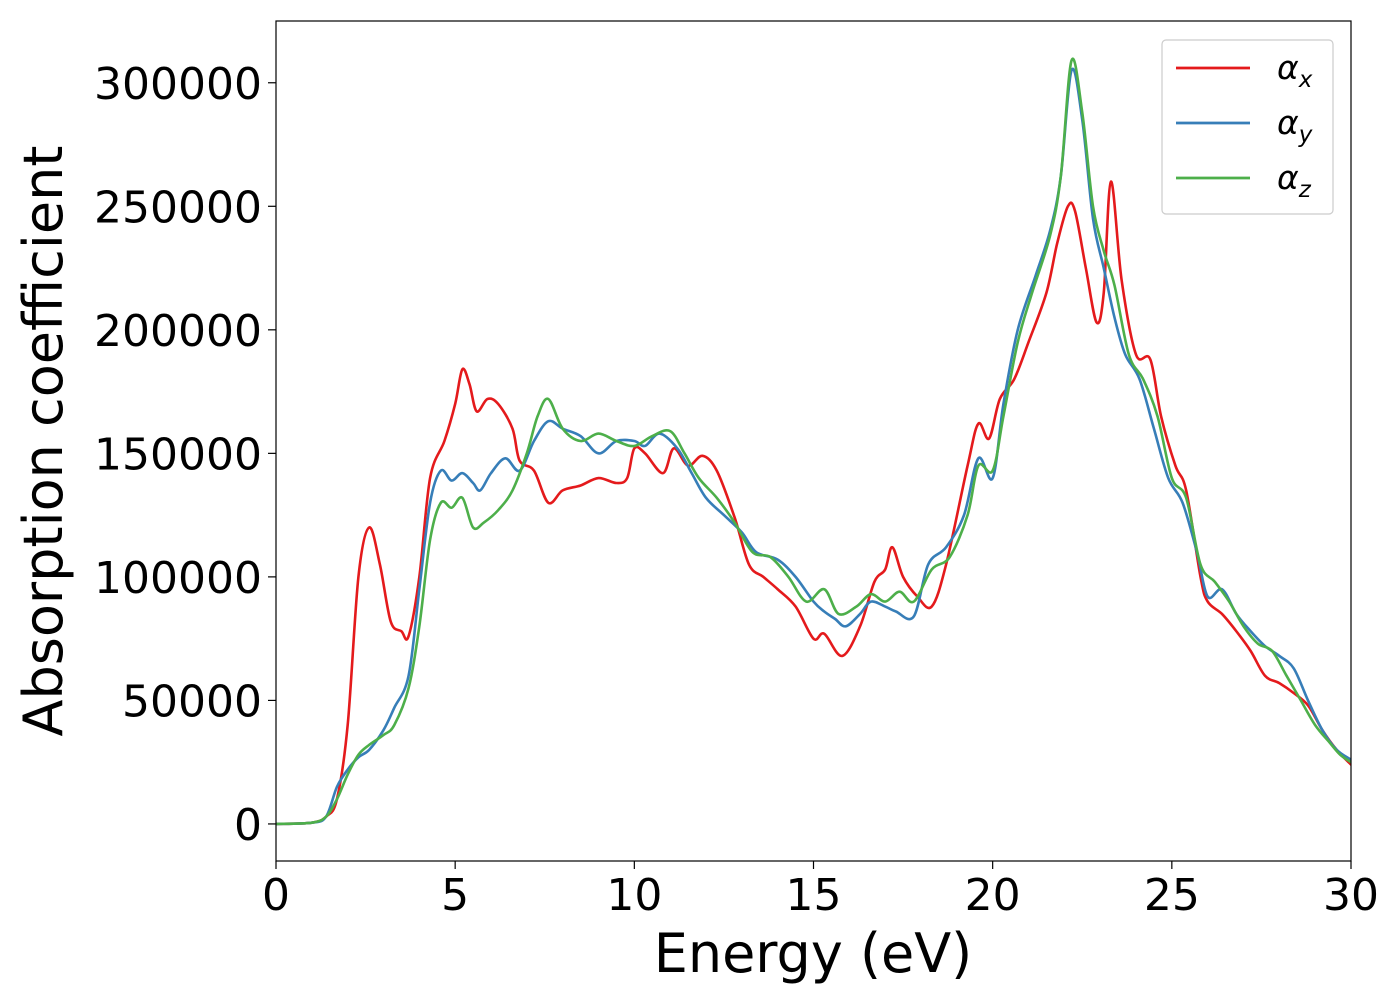 This screenshot has height=1004, width=1400. I want to click on legend-label-z: αz, so click(1294, 180).